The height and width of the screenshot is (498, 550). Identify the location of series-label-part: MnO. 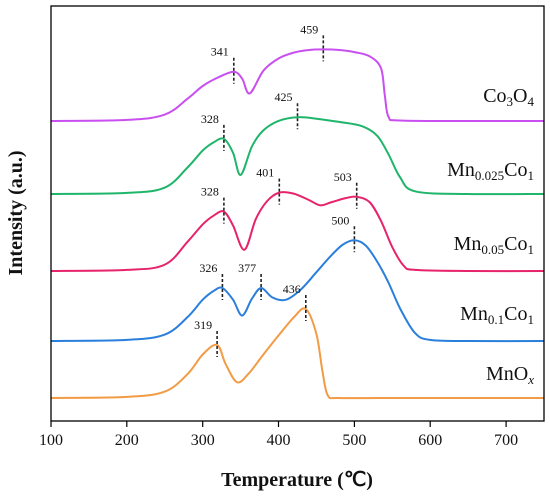
(507, 374).